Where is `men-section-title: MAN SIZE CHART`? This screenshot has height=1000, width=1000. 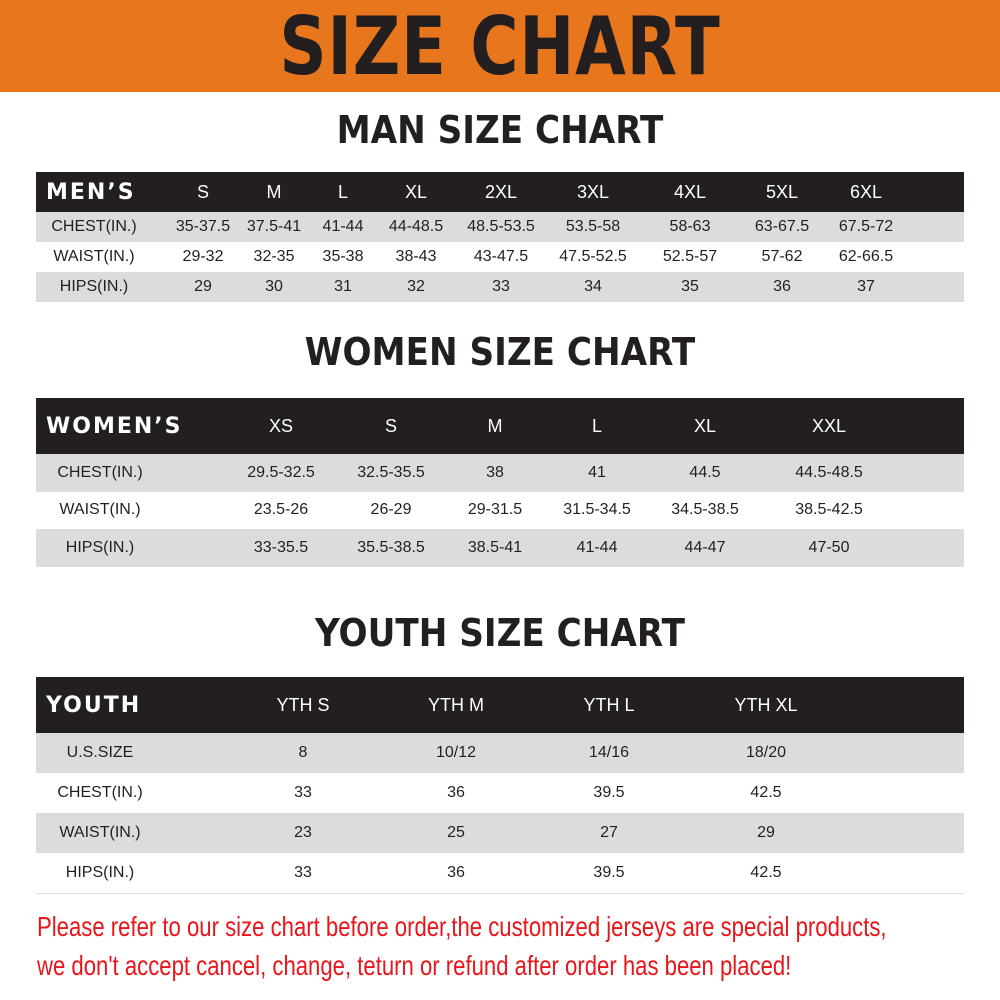 men-section-title: MAN SIZE CHART is located at coordinates (500, 130).